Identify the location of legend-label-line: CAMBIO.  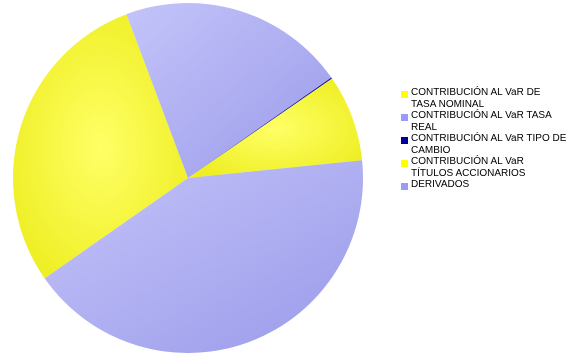
(431, 150).